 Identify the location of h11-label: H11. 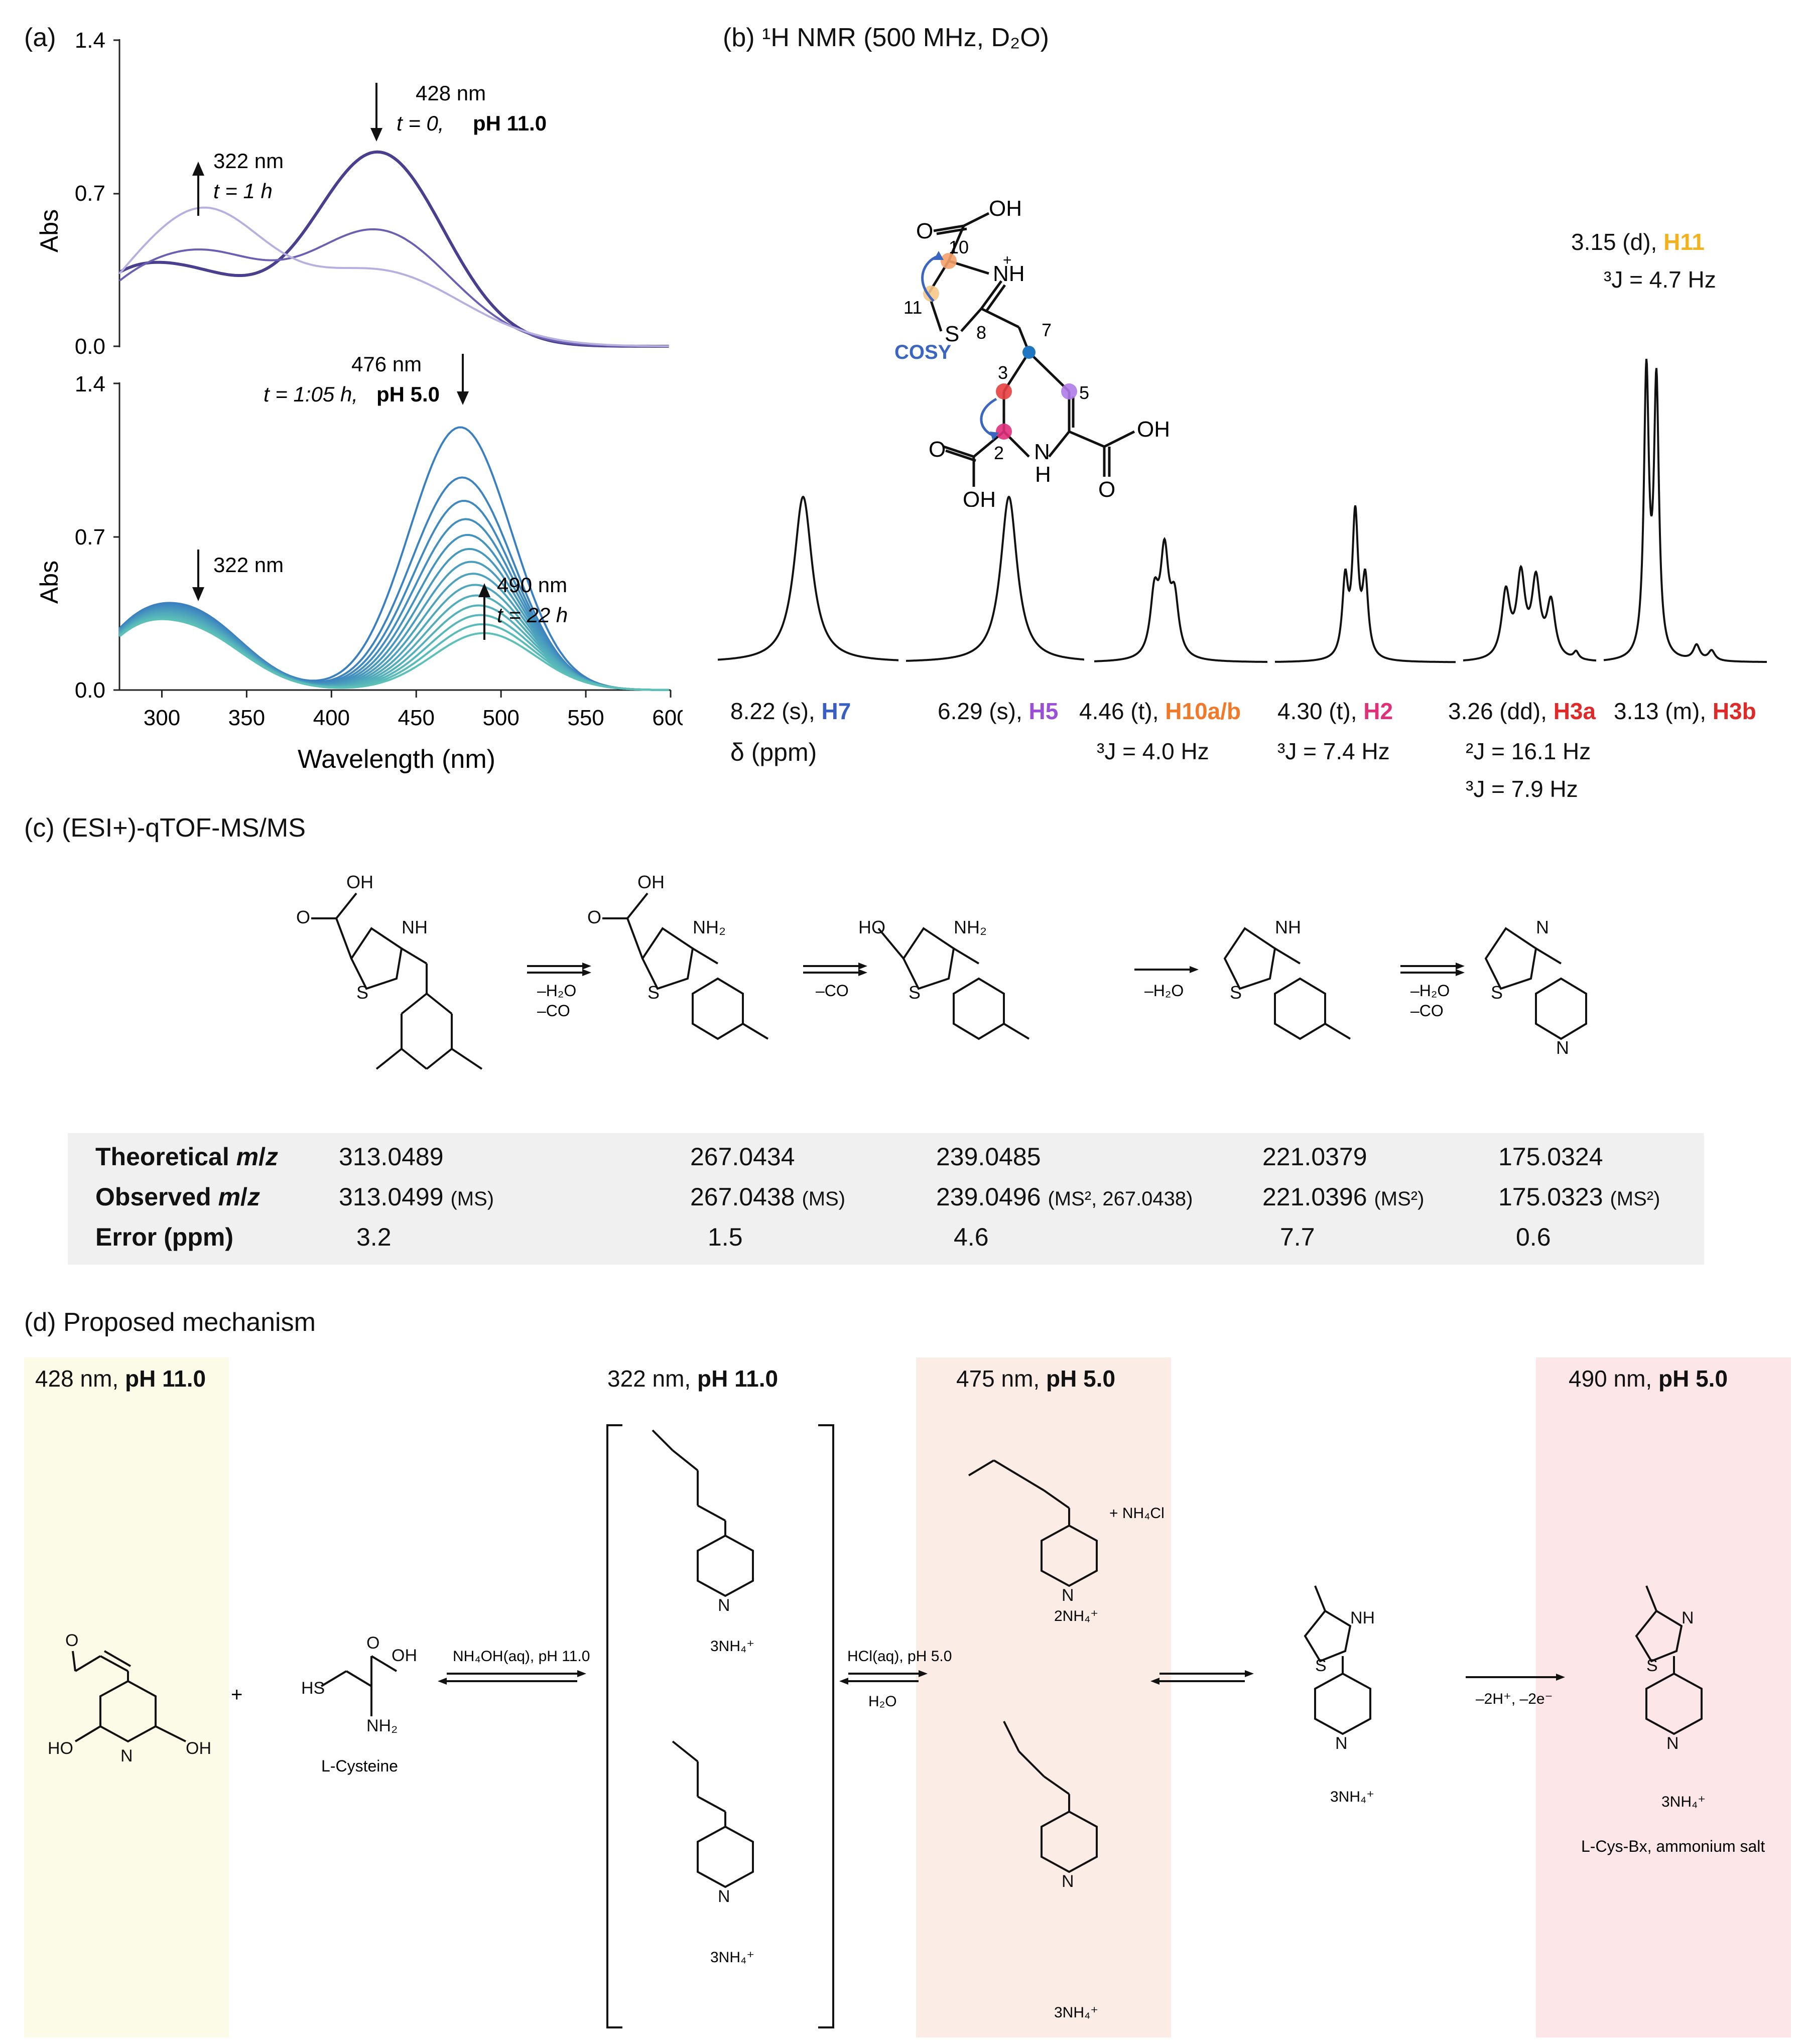
(1684, 242).